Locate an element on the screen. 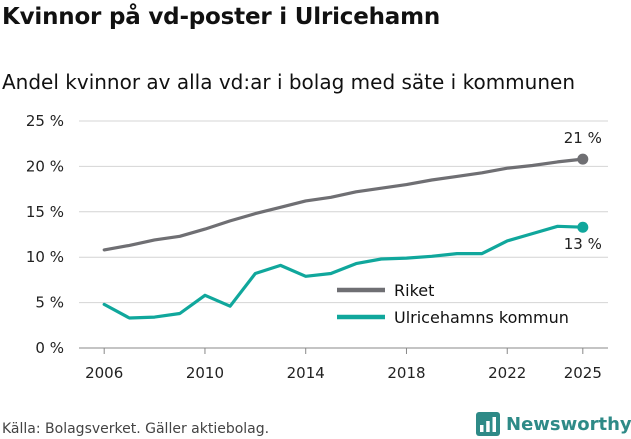  x-tick-label: 2006 is located at coordinates (104, 373).